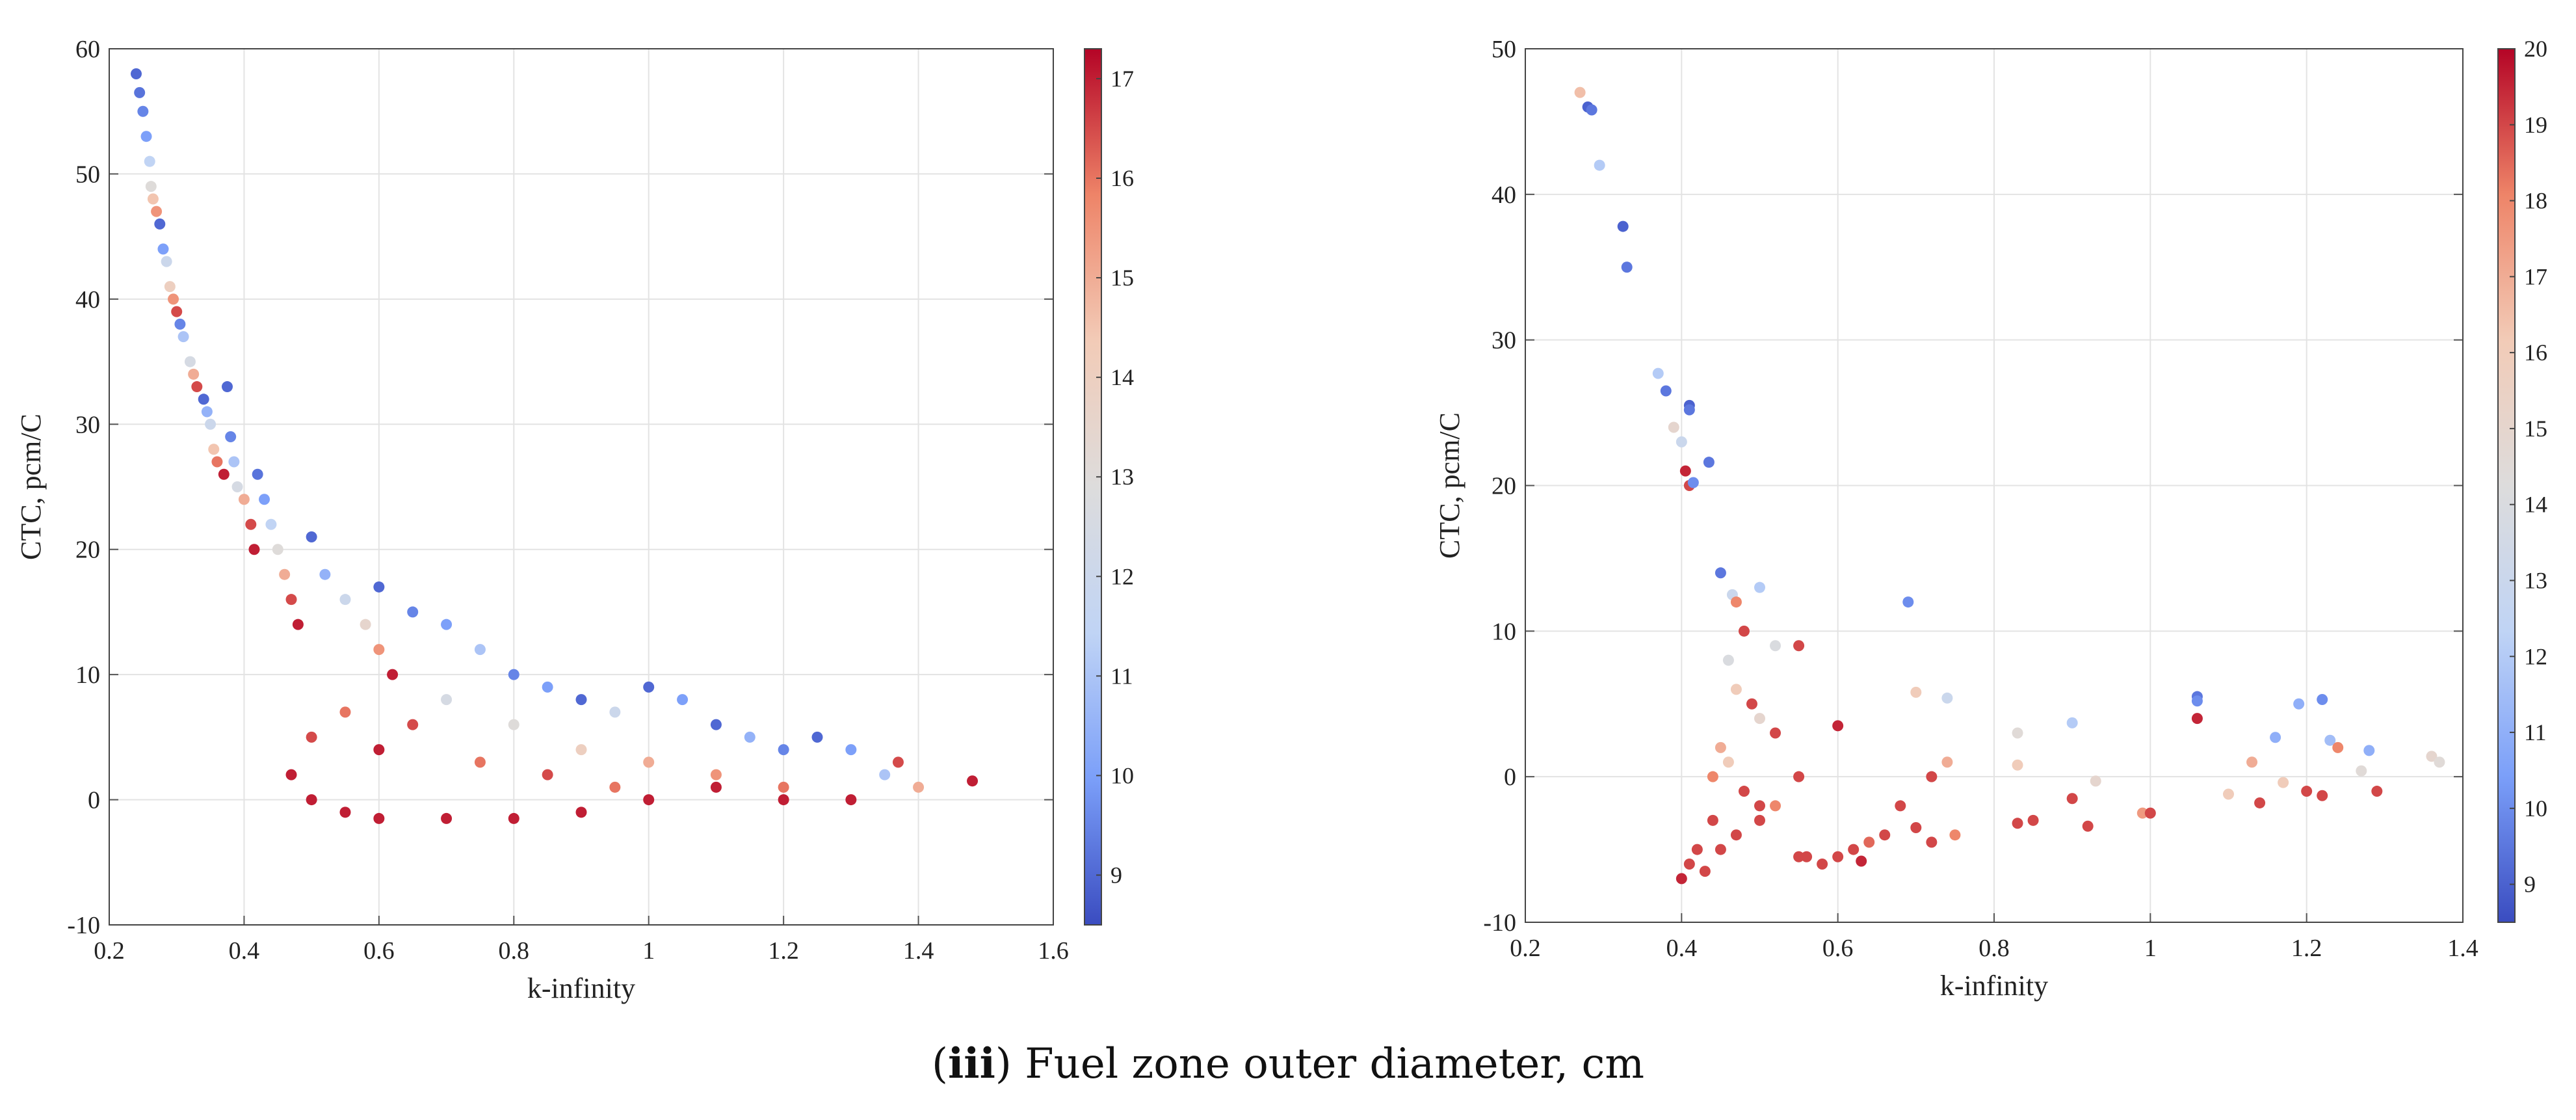 The height and width of the screenshot is (1120, 2576). I want to click on y-tick-label: 30, so click(1504, 341).